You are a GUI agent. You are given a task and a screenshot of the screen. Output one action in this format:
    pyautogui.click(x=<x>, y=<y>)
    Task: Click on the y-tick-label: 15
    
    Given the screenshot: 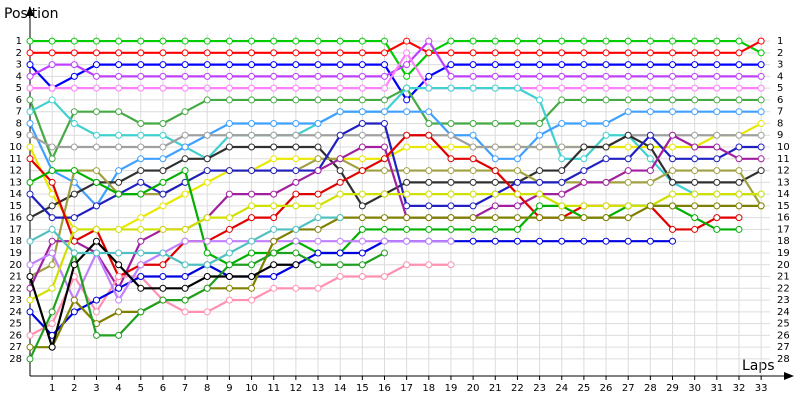 What is the action you would take?
    pyautogui.click(x=15, y=206)
    